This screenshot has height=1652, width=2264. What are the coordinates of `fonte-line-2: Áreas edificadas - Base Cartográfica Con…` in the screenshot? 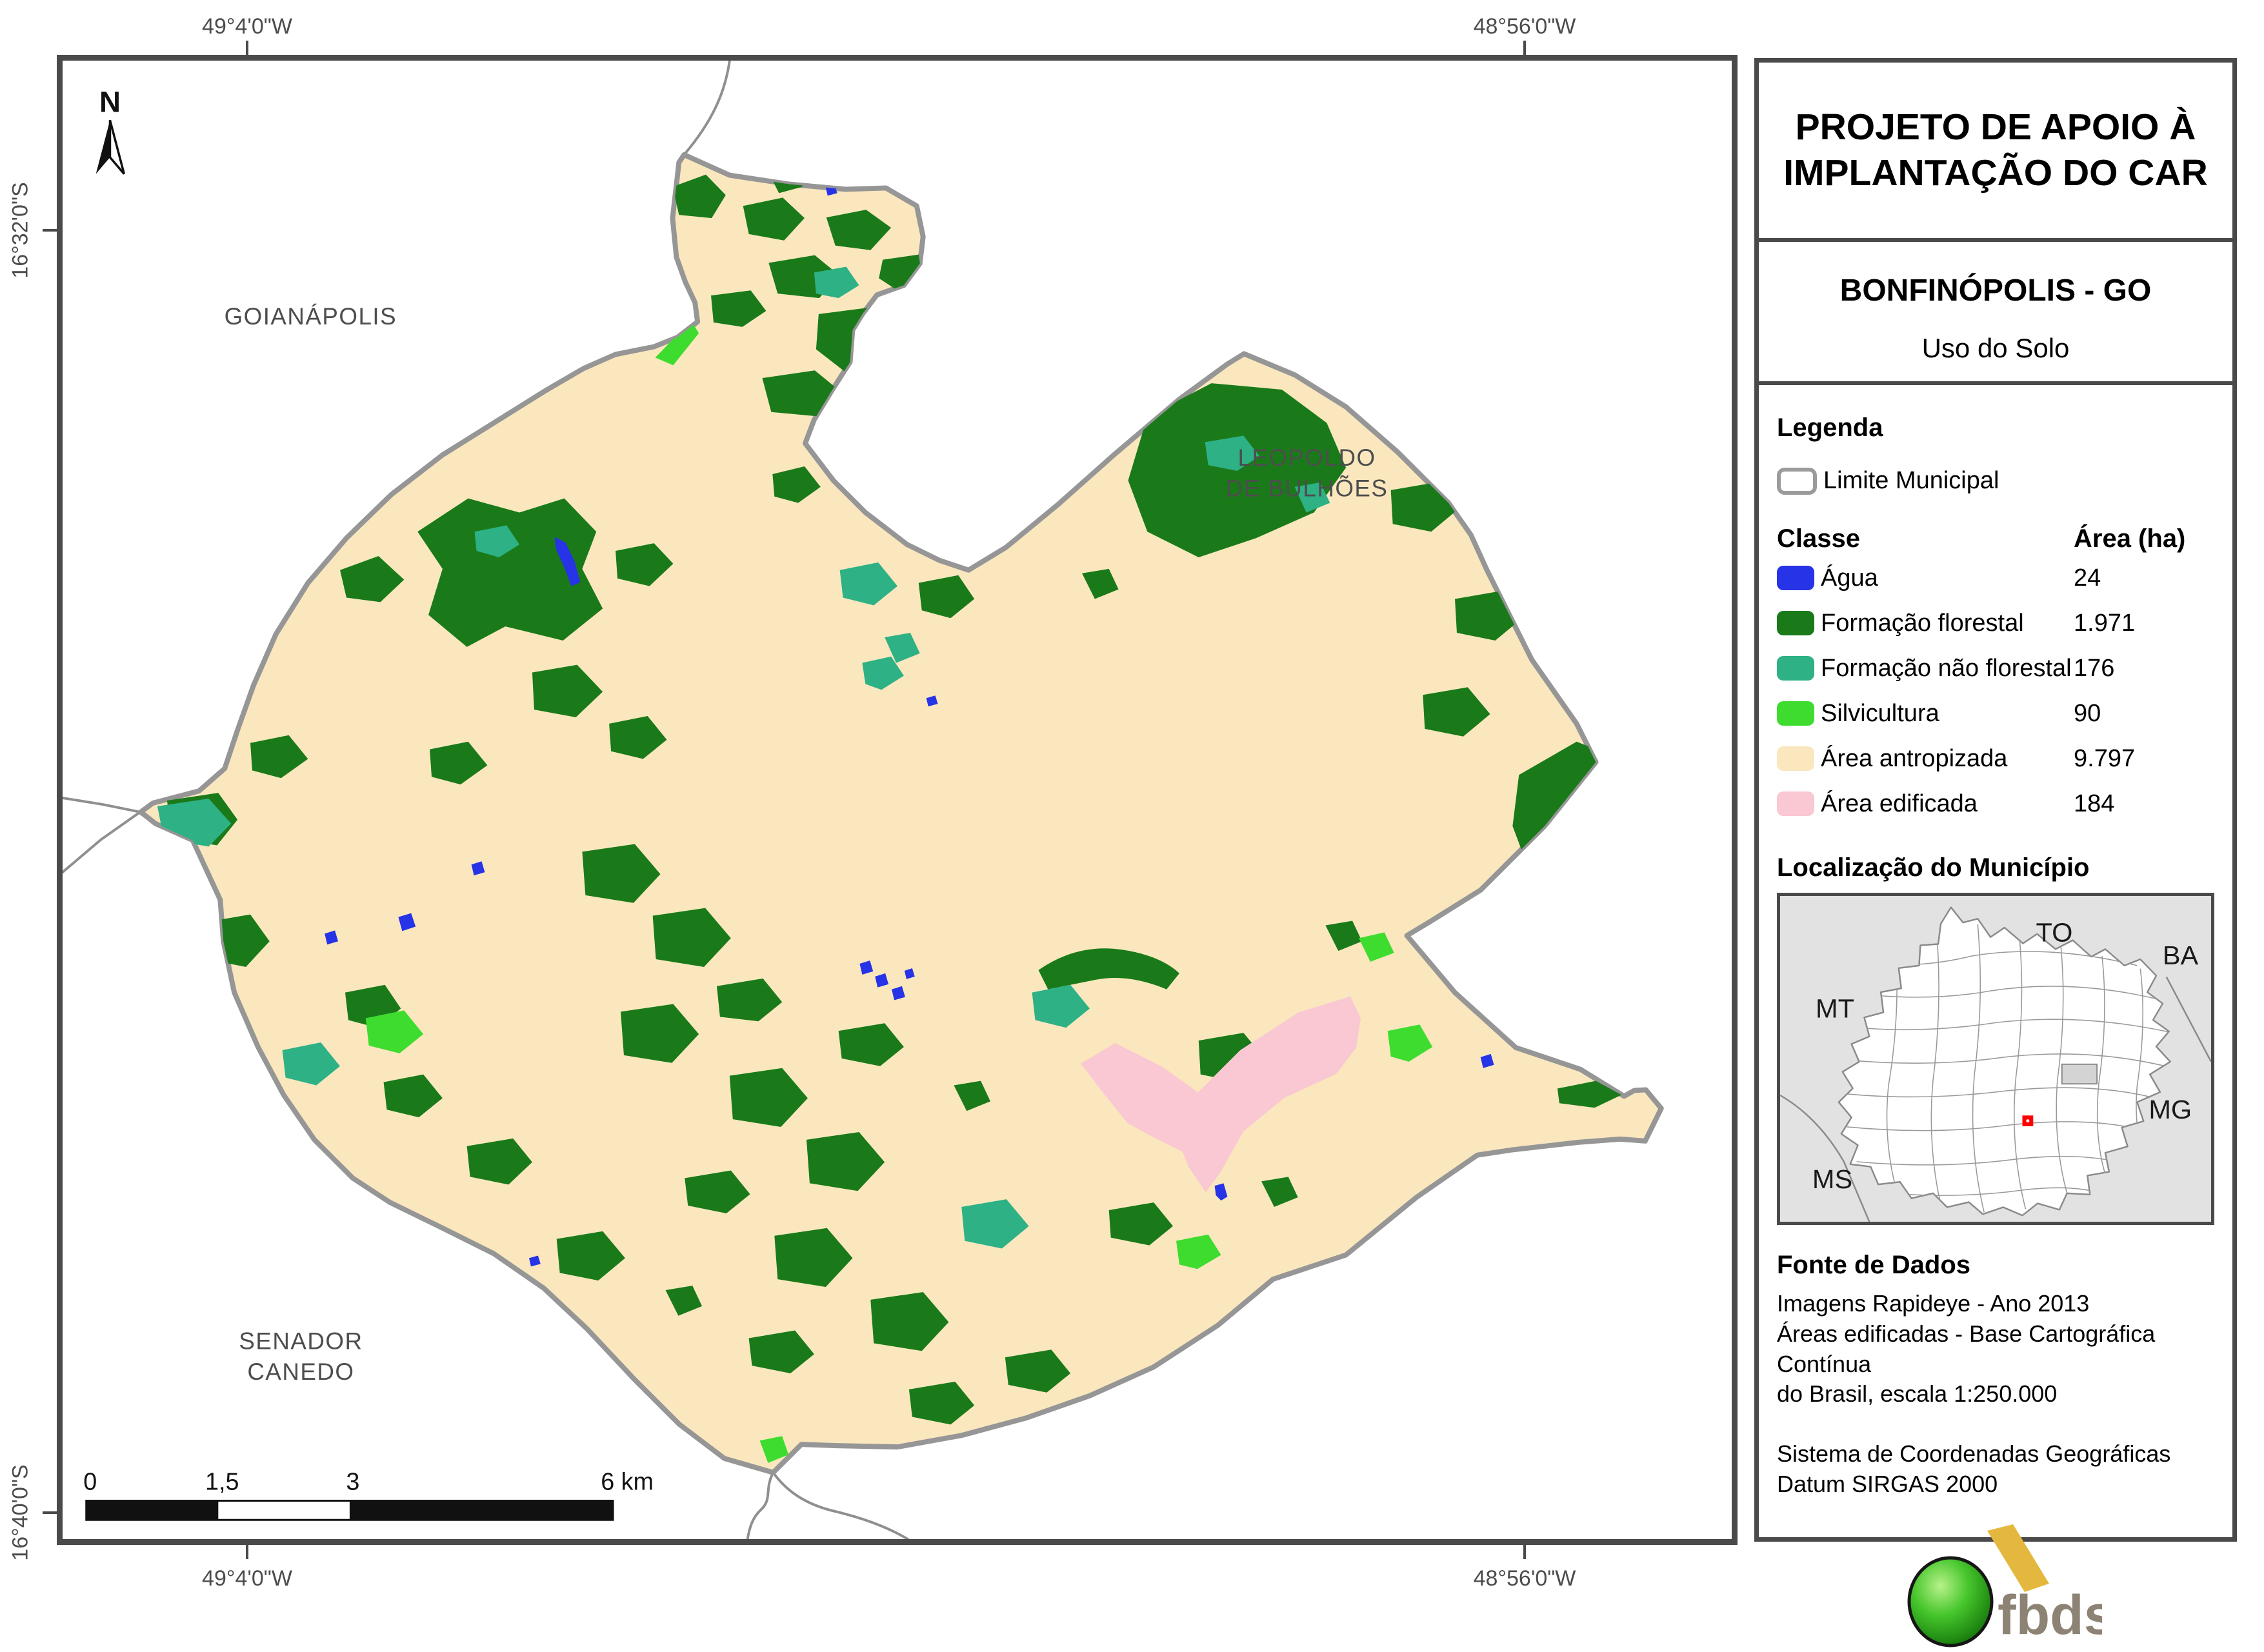 It's located at (1966, 1348).